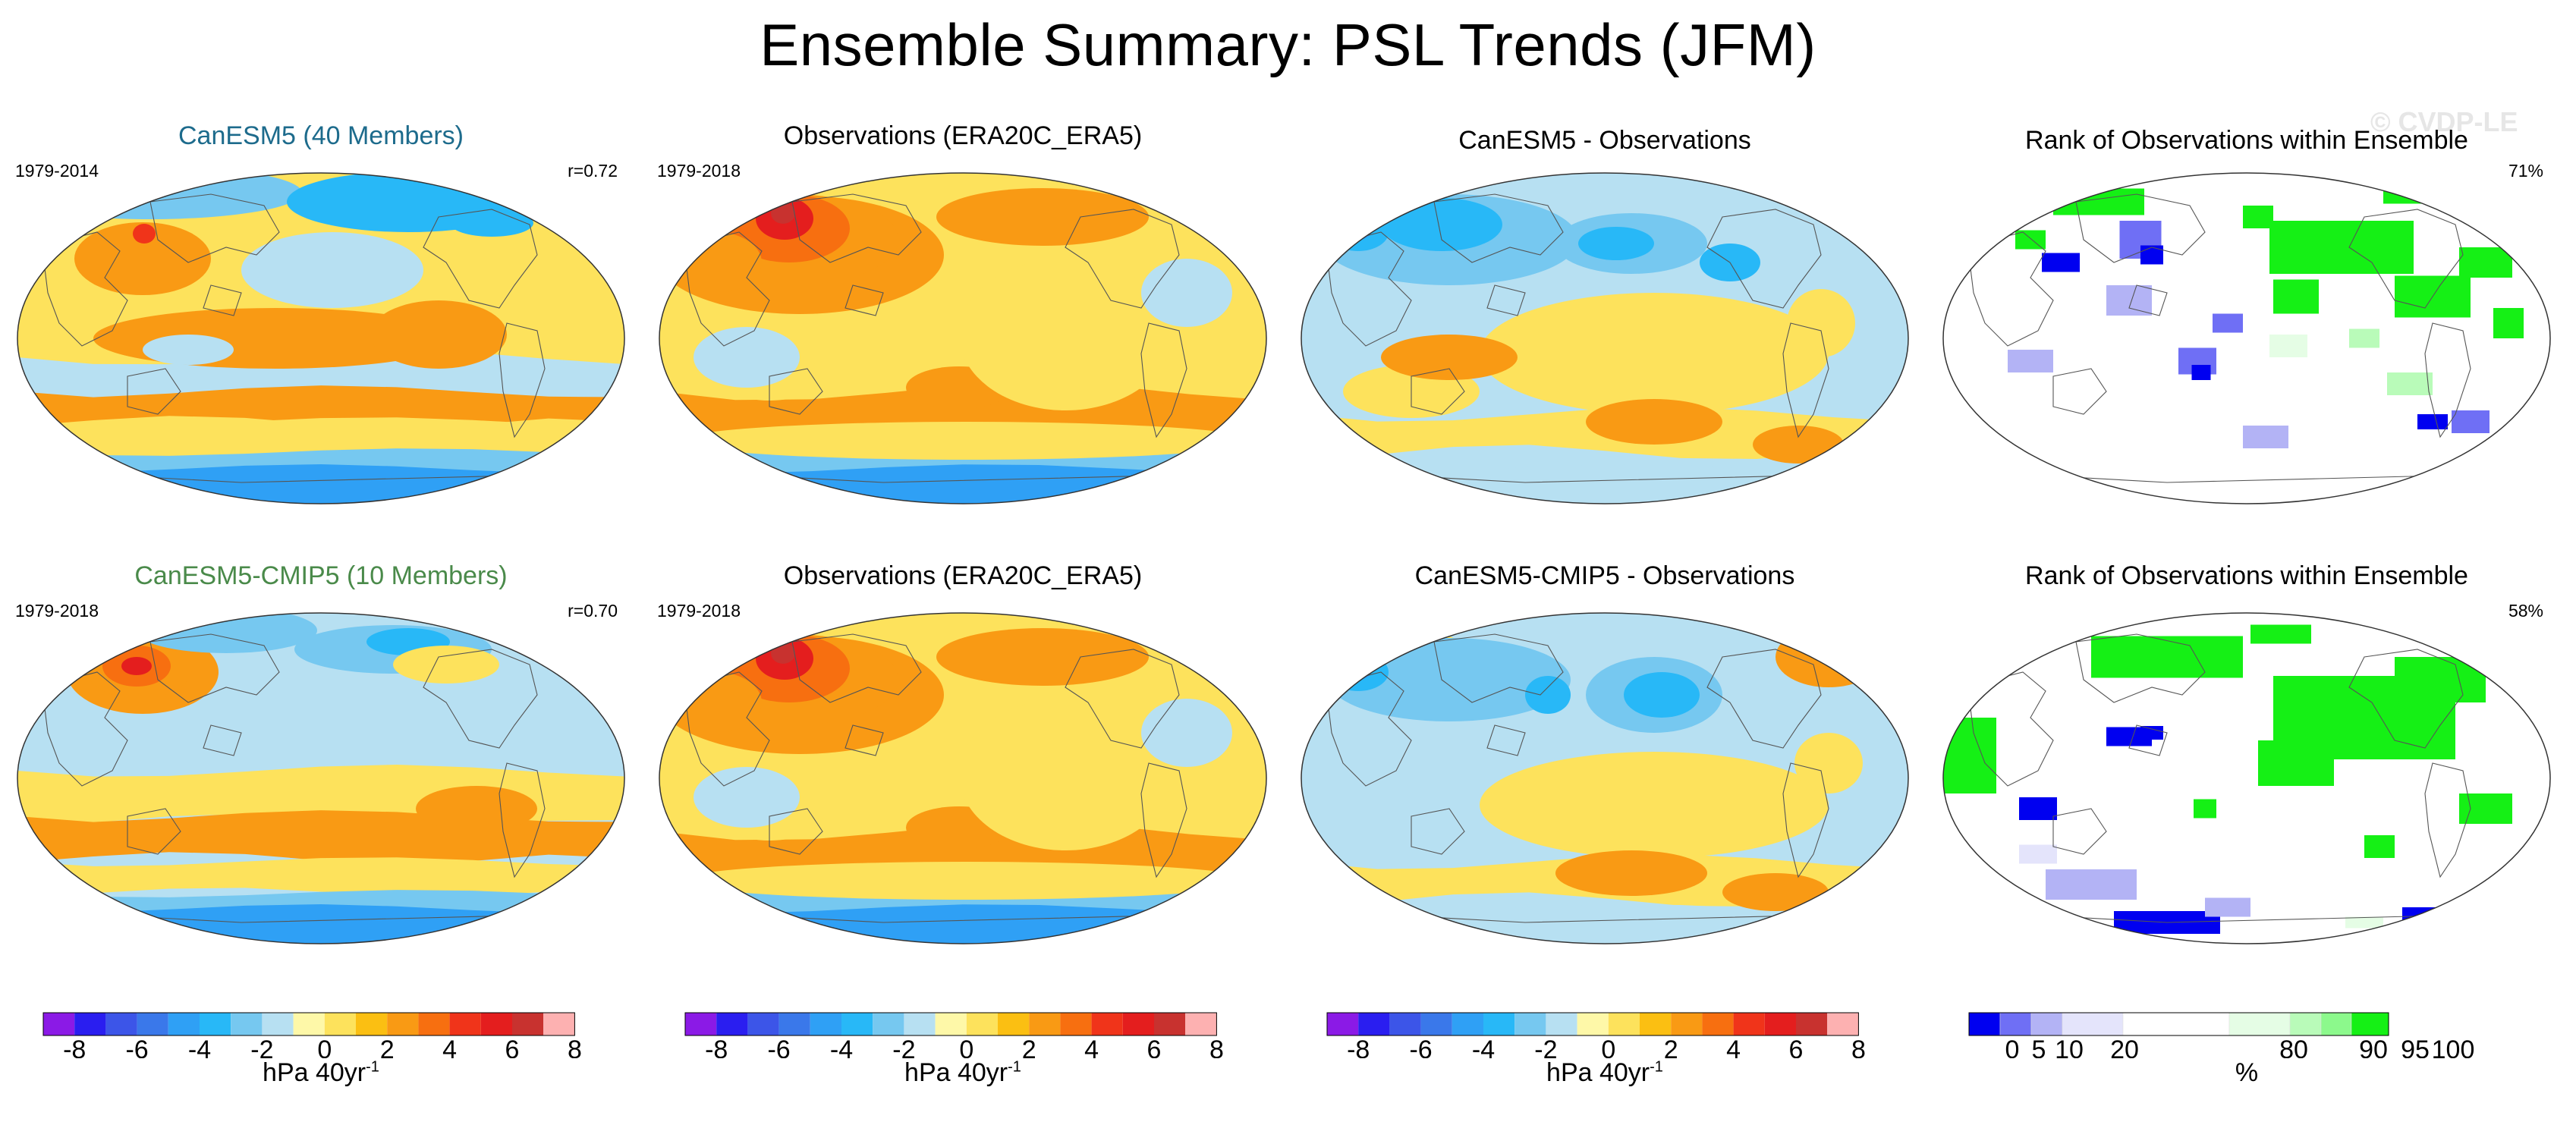 The image size is (2576, 1125). What do you see at coordinates (593, 611) in the screenshot?
I see `panel-correlation: r=0.70` at bounding box center [593, 611].